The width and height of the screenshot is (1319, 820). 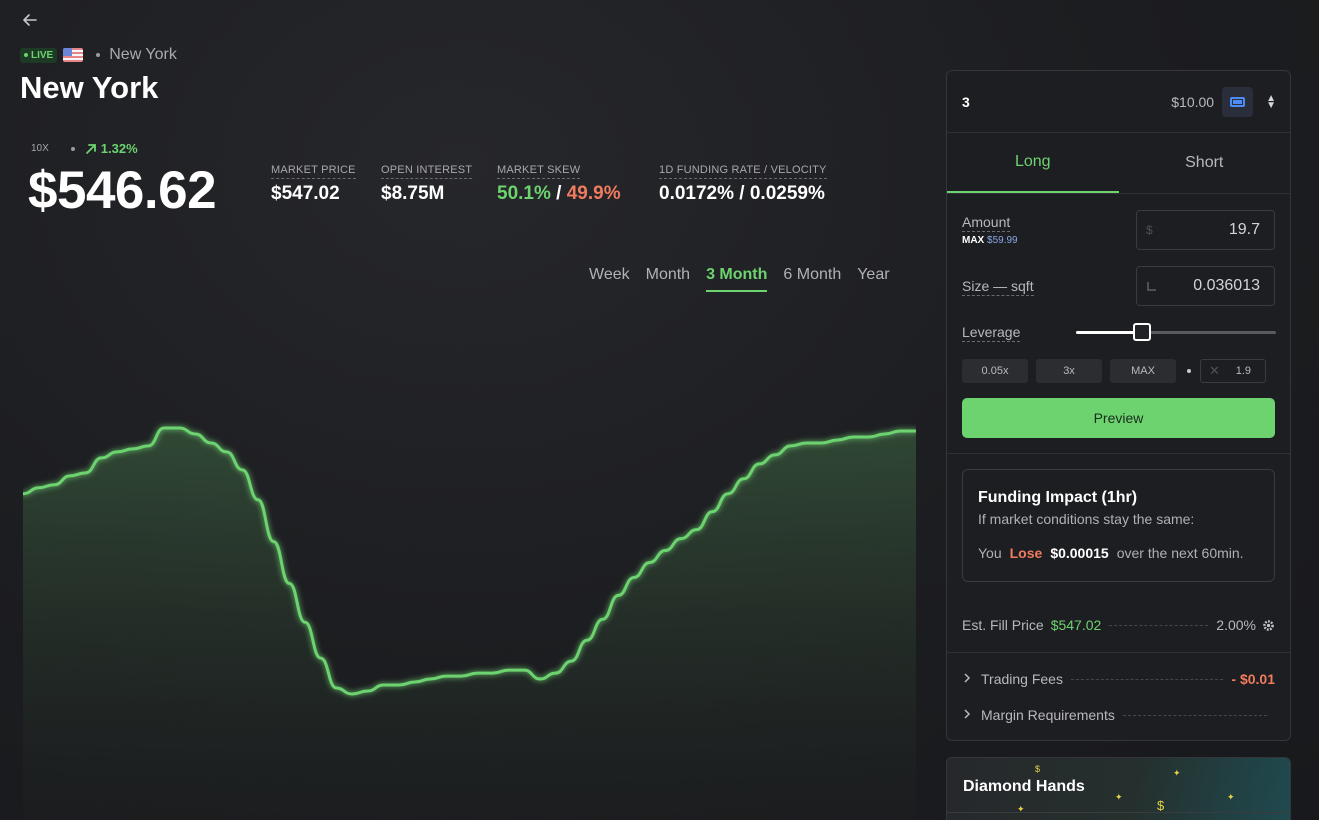 I want to click on fees-value: - $0.01, so click(x=1253, y=679).